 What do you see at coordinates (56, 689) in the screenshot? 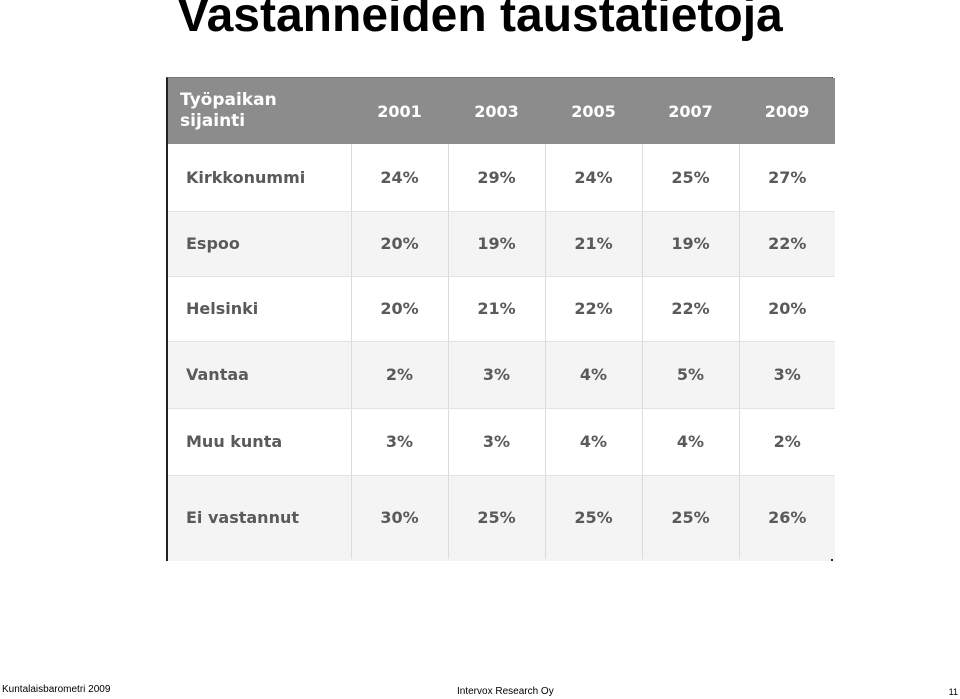
I see `footer-source: Kuntalaisbarometri 2009` at bounding box center [56, 689].